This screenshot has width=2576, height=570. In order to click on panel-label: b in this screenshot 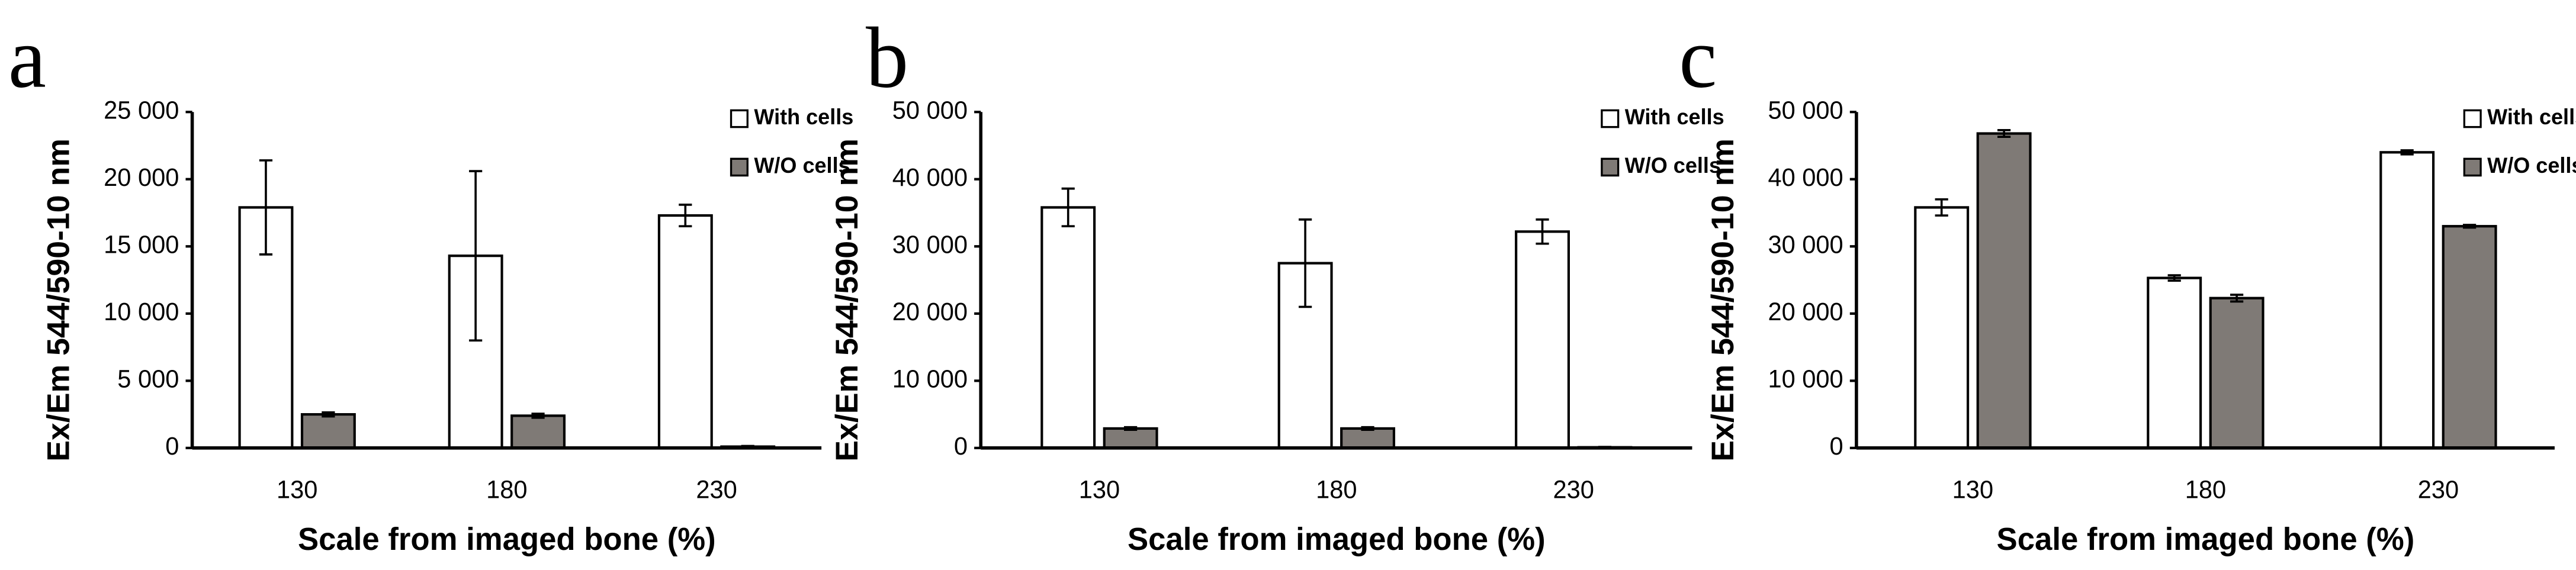, I will do `click(887, 58)`.